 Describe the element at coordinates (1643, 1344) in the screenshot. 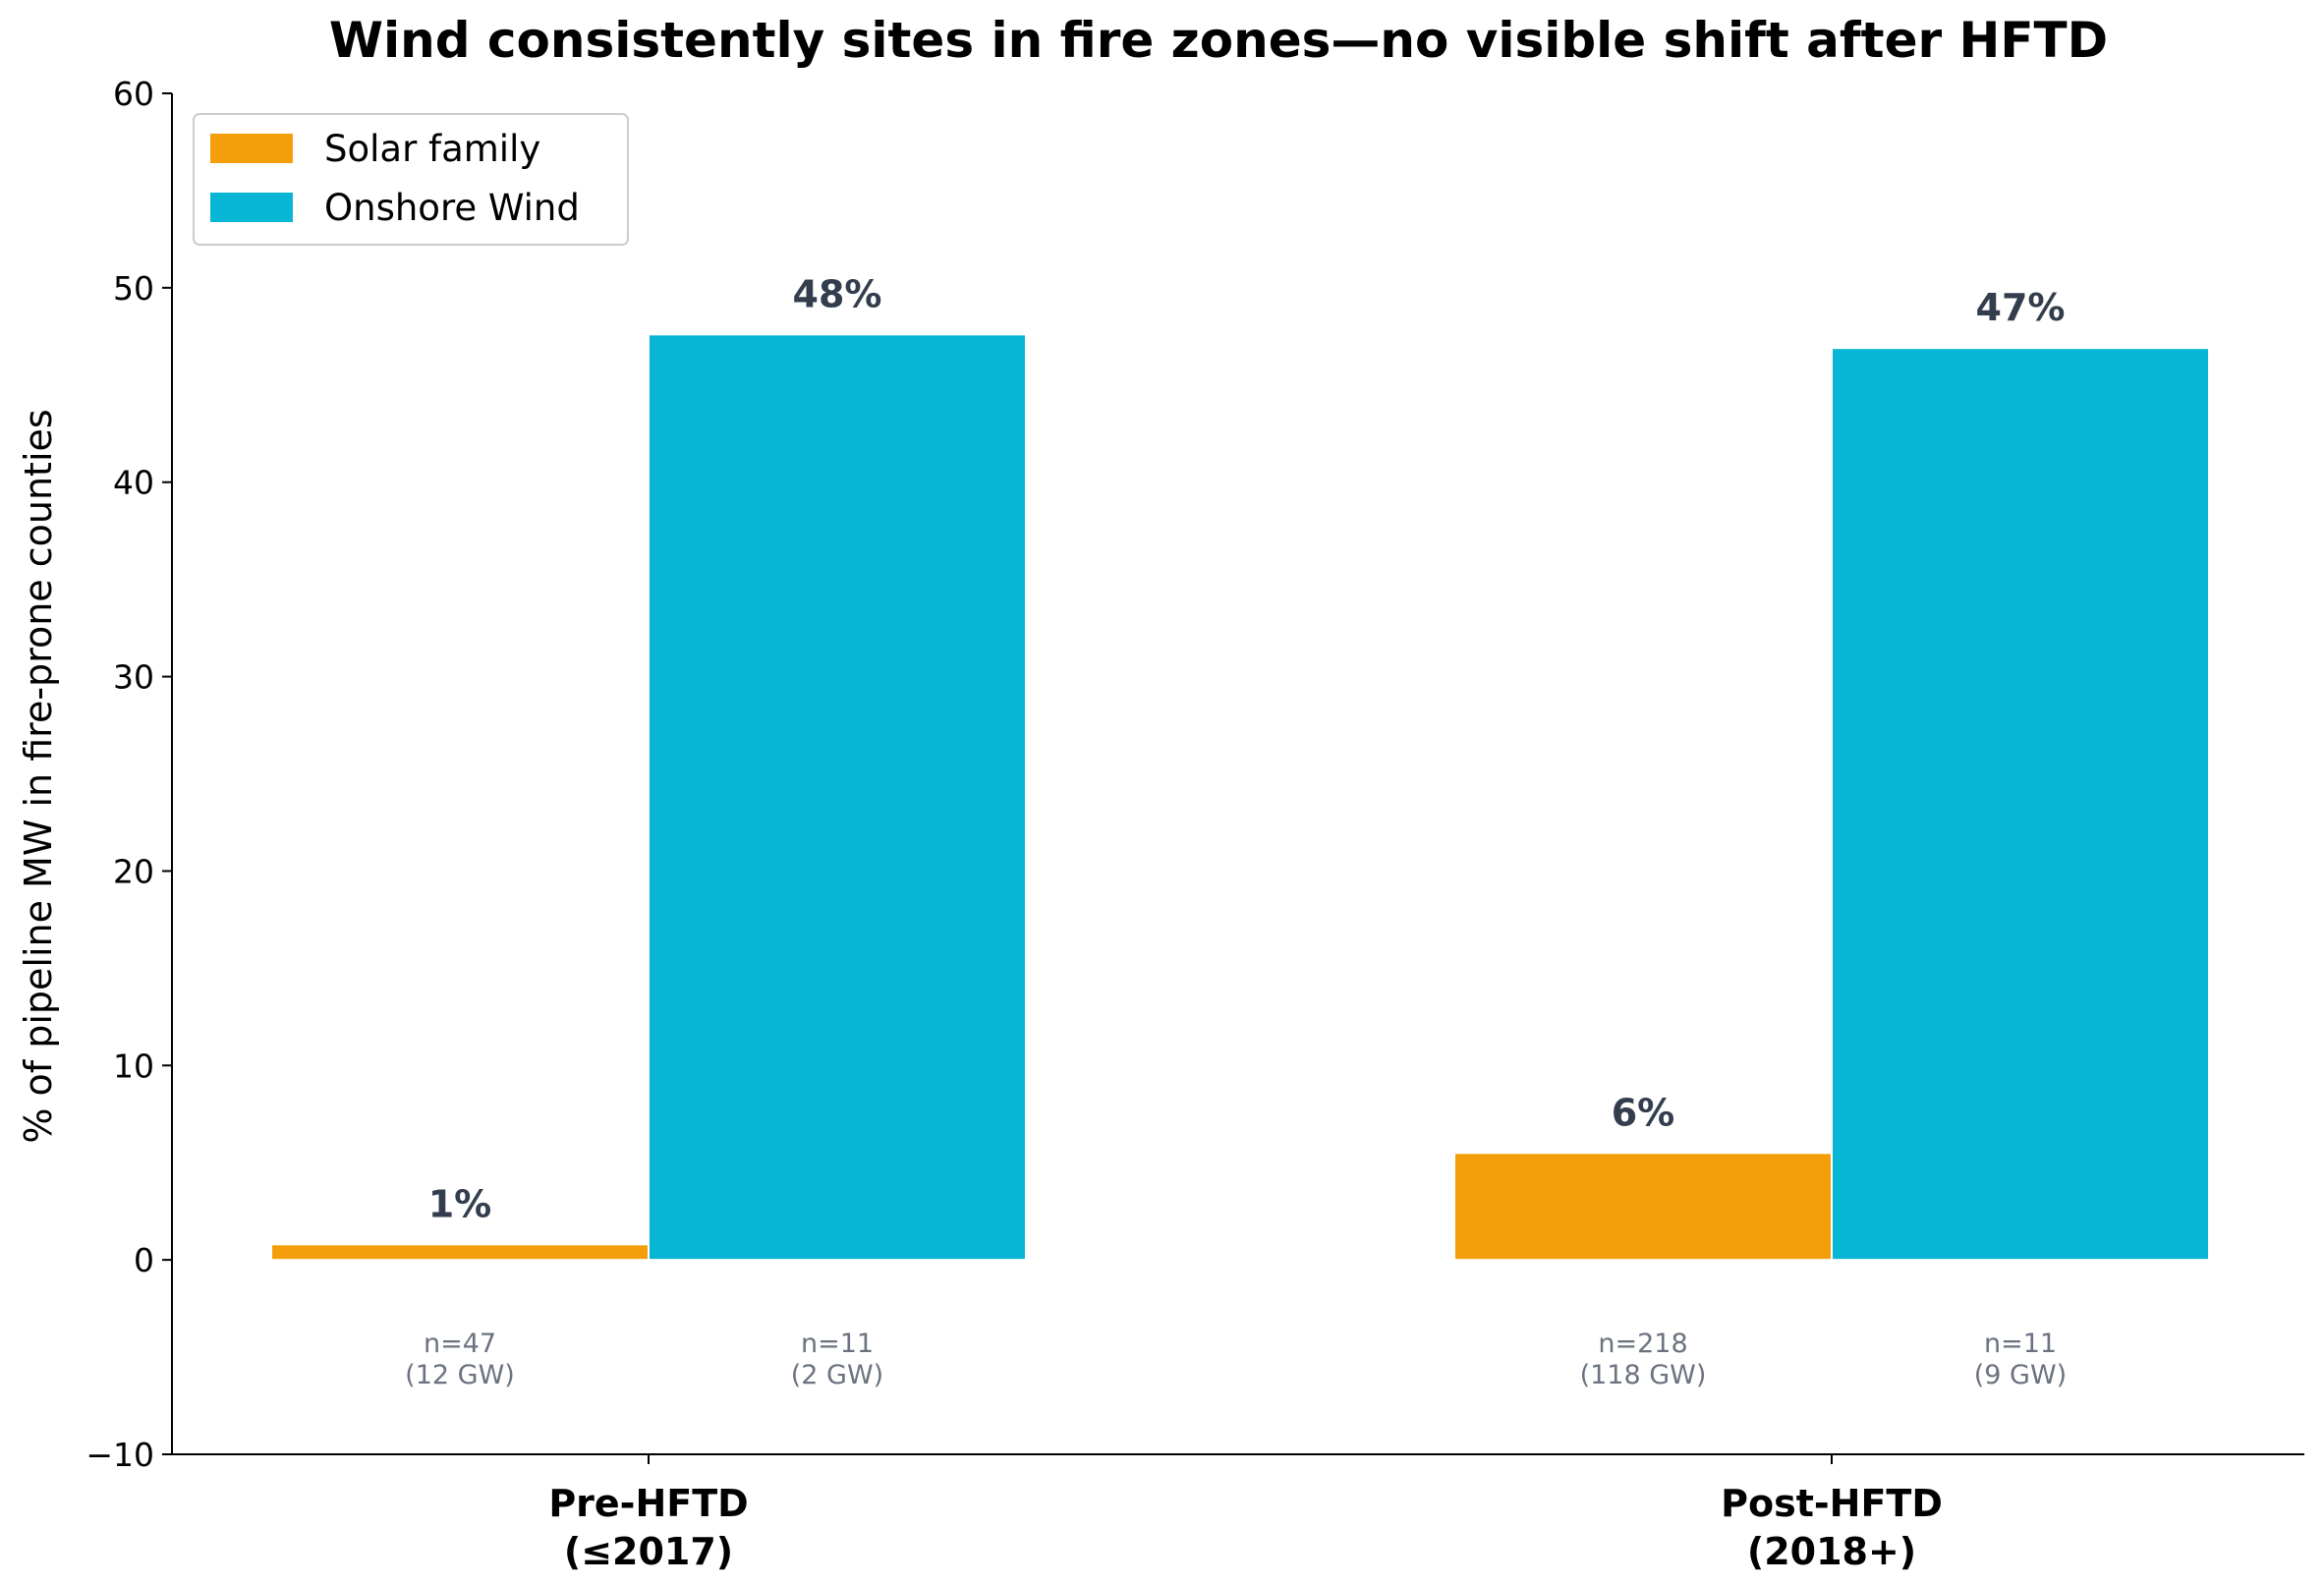

I see `sample-size-label: n=218` at that location.